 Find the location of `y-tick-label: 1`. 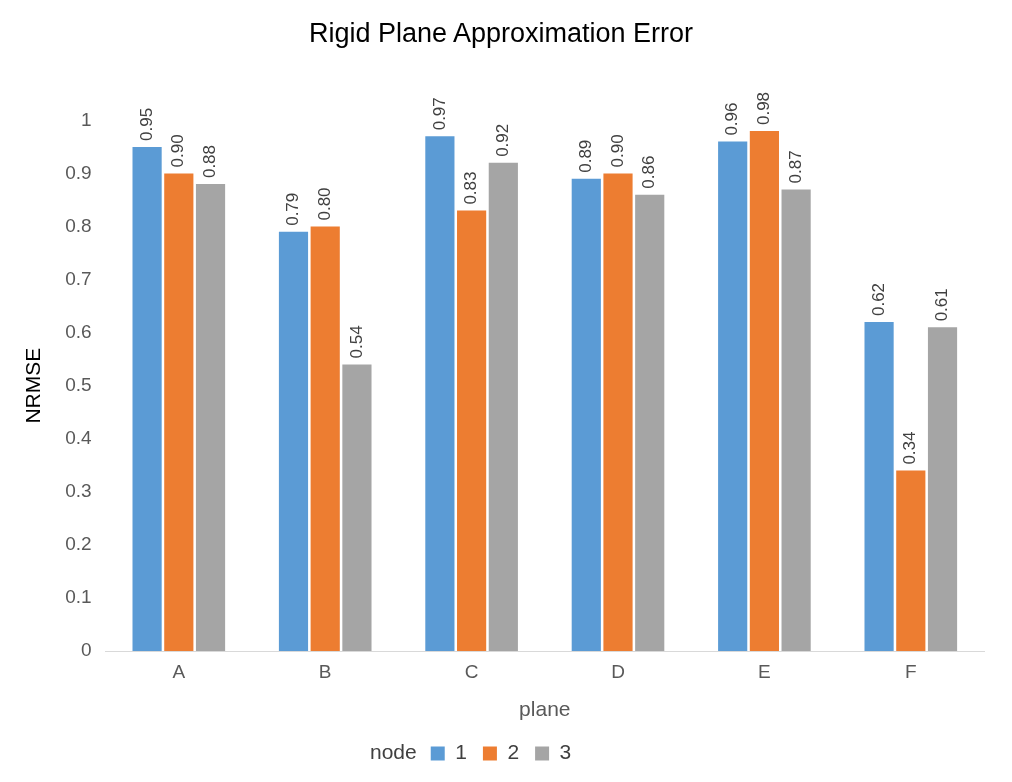

y-tick-label: 1 is located at coordinates (86, 119).